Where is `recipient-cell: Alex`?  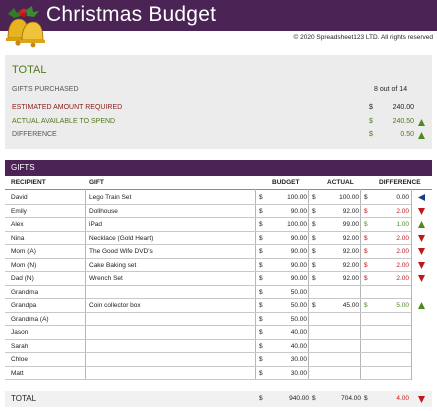
recipient-cell: Alex is located at coordinates (17, 224).